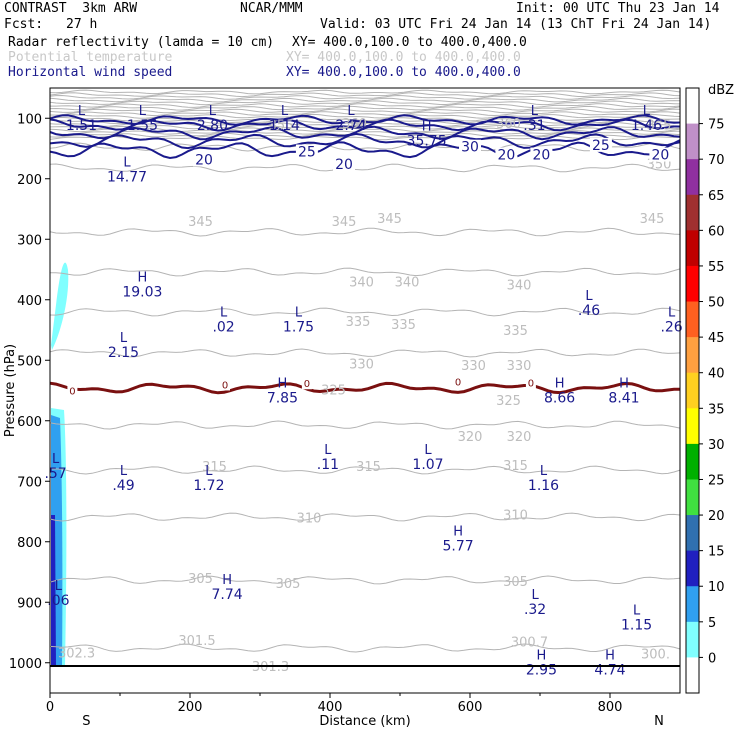 Image resolution: width=740 pixels, height=740 pixels. I want to click on wind-label-3: 30, so click(470, 148).